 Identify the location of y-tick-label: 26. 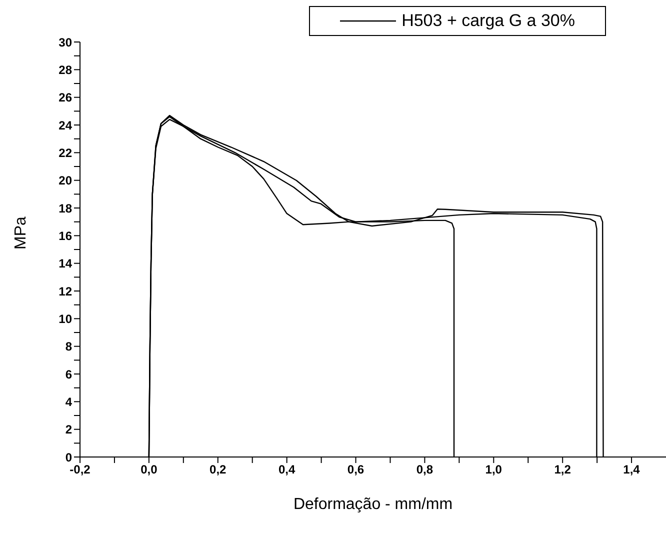
(65, 97).